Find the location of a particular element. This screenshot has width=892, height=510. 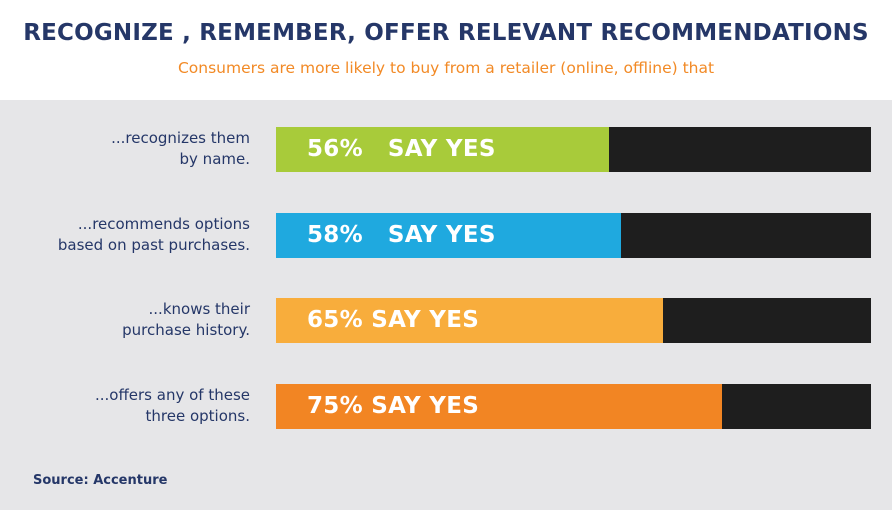

bar-track: 58% SAY YES is located at coordinates (573, 235).